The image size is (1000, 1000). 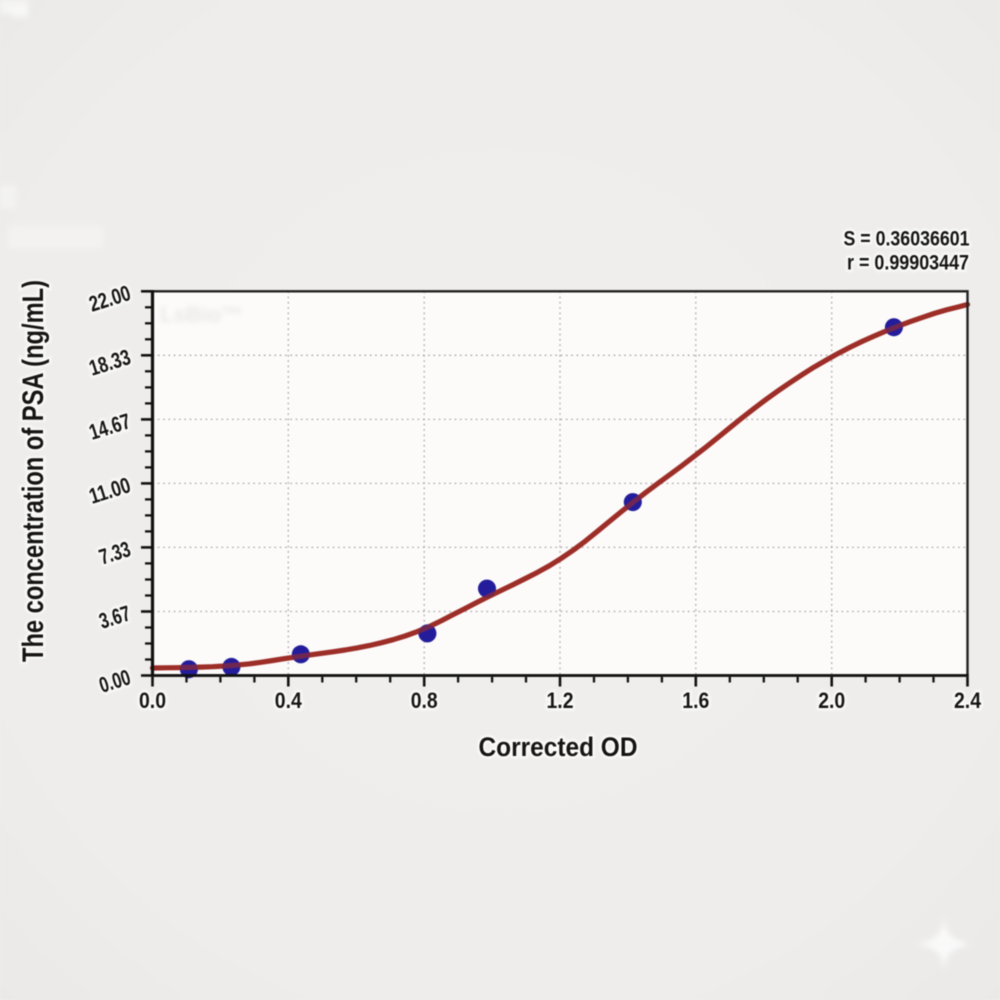 I want to click on svg-text: 1.2, so click(x=560, y=700).